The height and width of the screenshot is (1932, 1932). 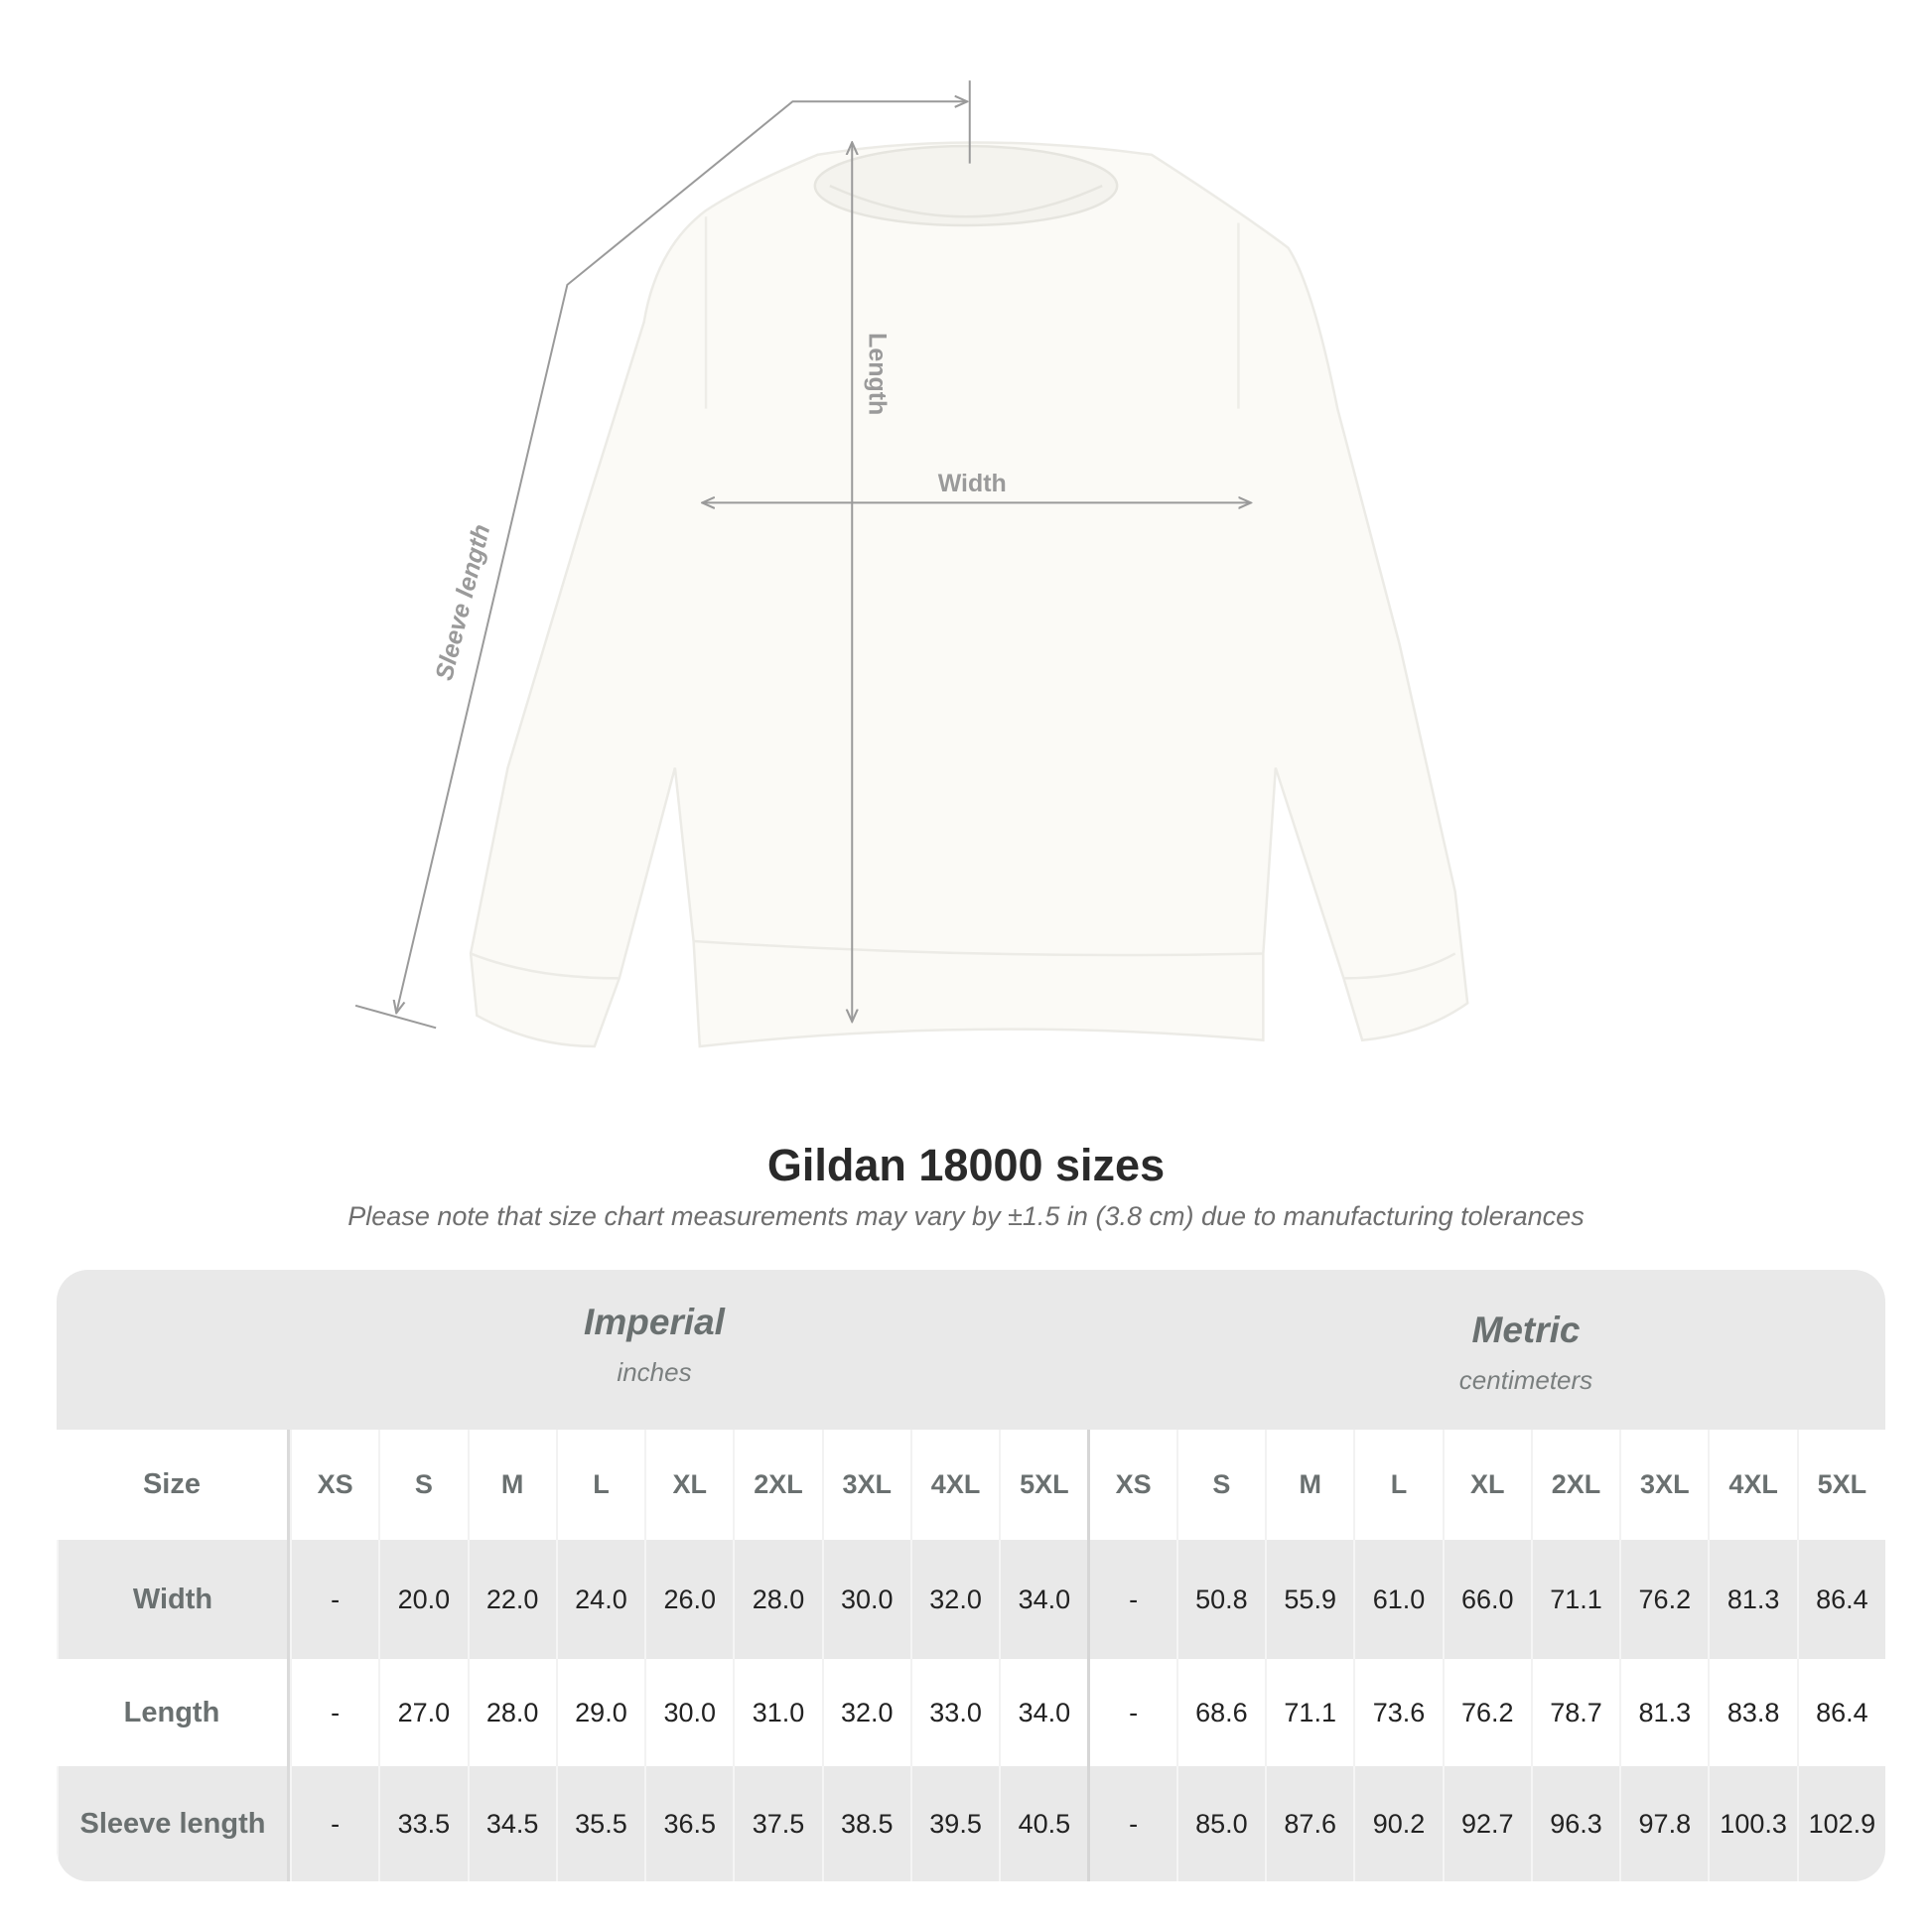 What do you see at coordinates (1309, 1823) in the screenshot?
I see `table-cell: 87.6` at bounding box center [1309, 1823].